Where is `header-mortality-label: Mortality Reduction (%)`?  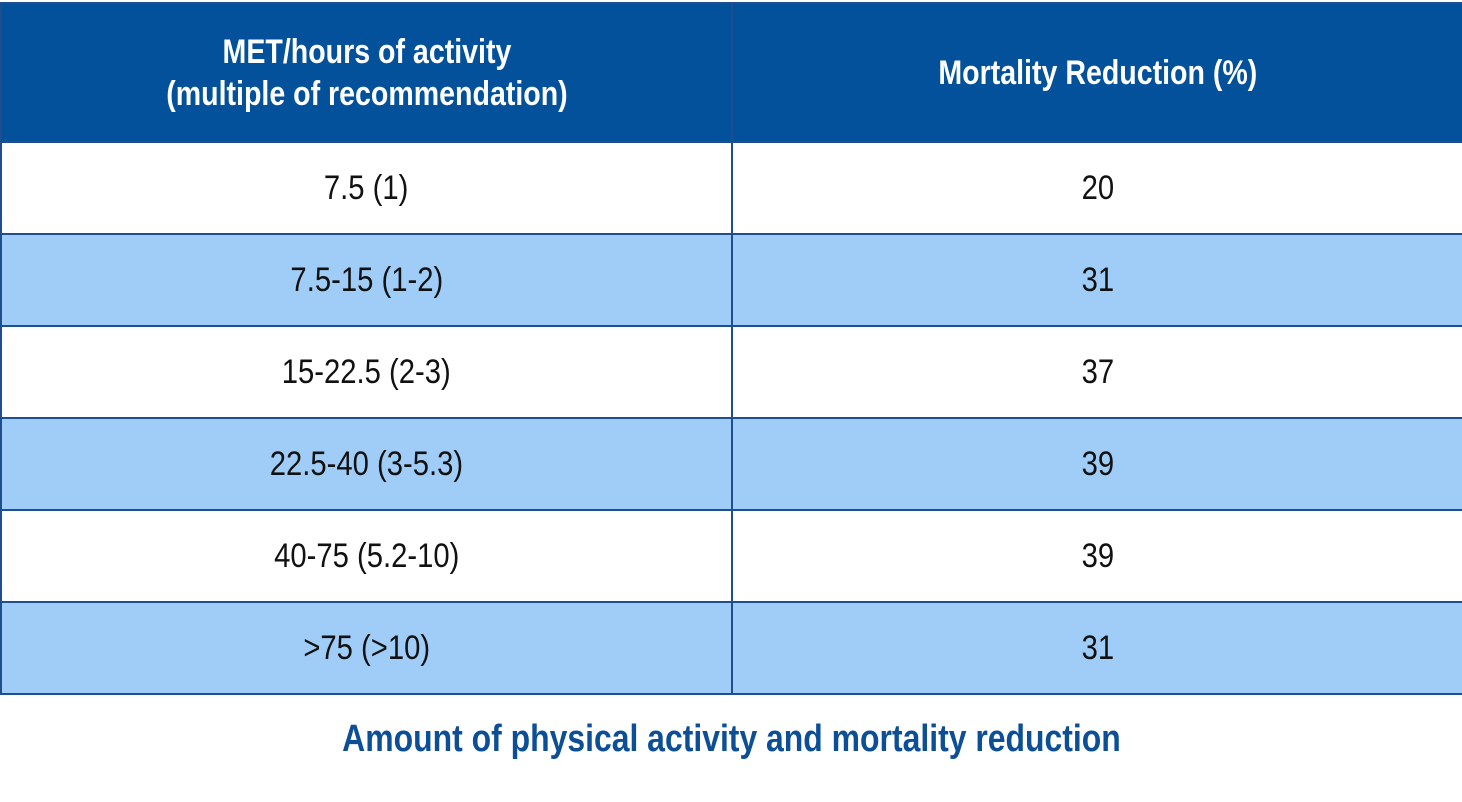
header-mortality-label: Mortality Reduction (%) is located at coordinates (1097, 72).